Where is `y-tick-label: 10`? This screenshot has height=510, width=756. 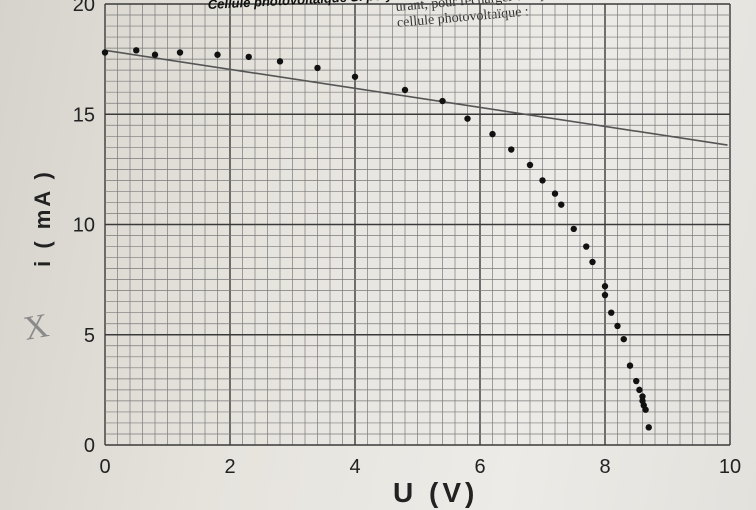
y-tick-label: 10 is located at coordinates (84, 226).